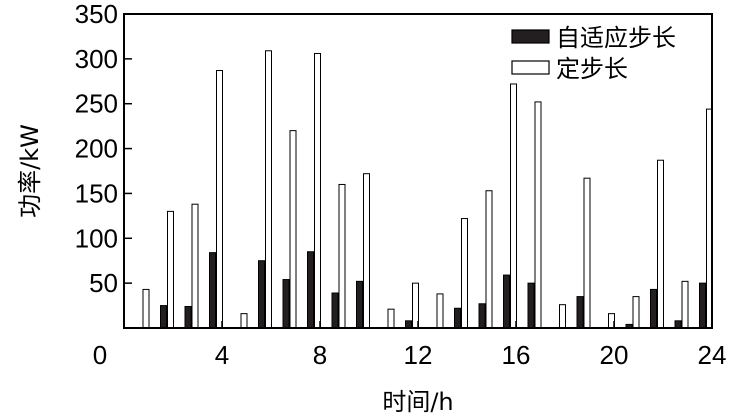  What do you see at coordinates (712, 355) in the screenshot?
I see `x-tick-label-24: 24` at bounding box center [712, 355].